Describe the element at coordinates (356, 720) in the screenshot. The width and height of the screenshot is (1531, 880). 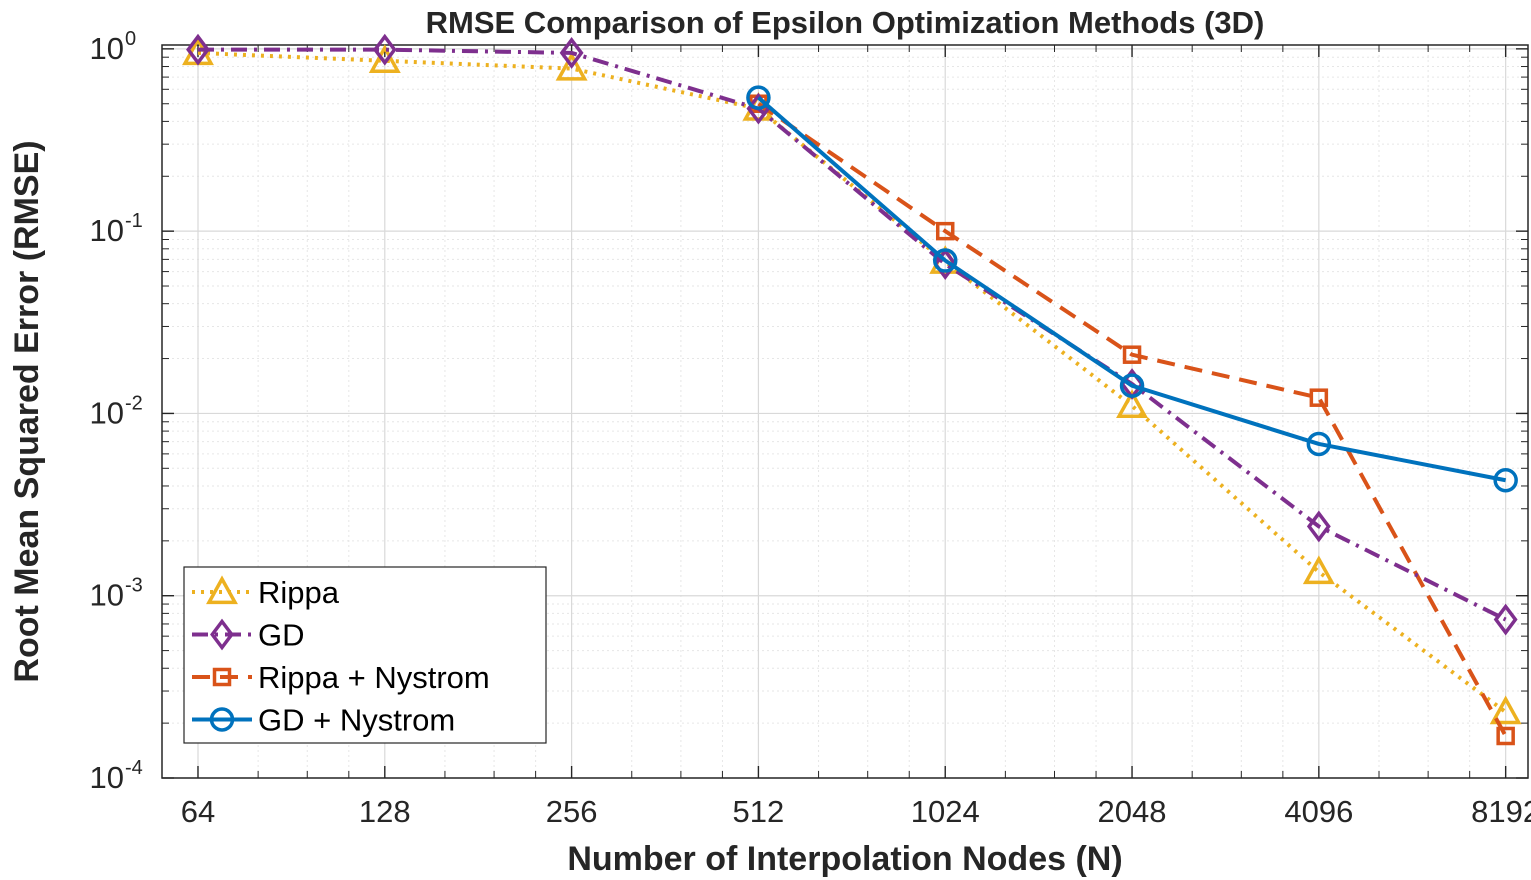
I see `legend-label: GD + Nystrom` at that location.